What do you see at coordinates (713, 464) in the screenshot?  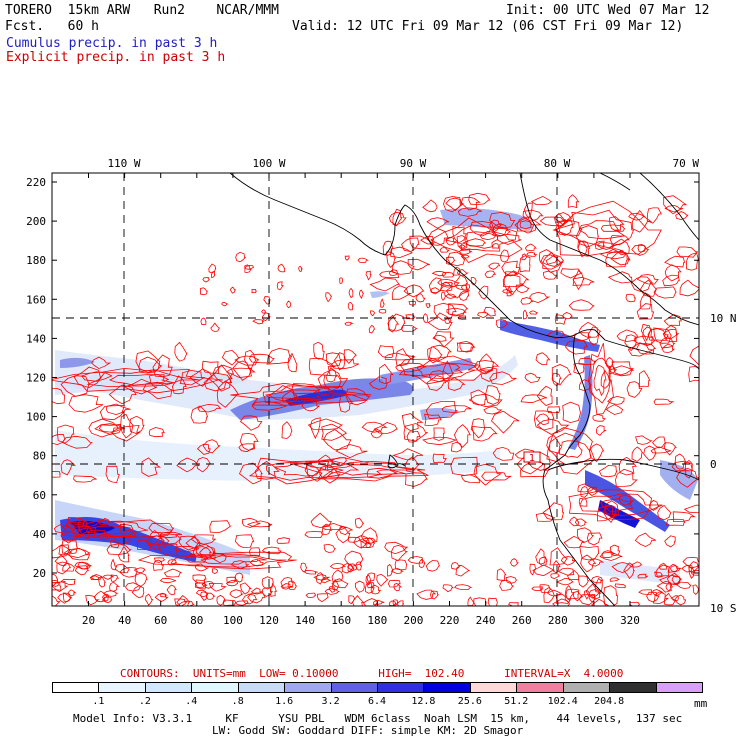 I see `lat-label: 0` at bounding box center [713, 464].